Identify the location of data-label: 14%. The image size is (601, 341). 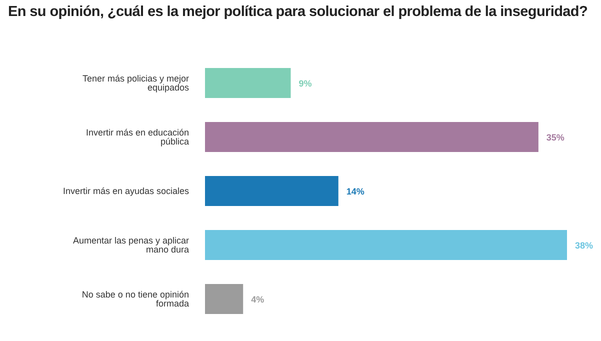
(355, 191).